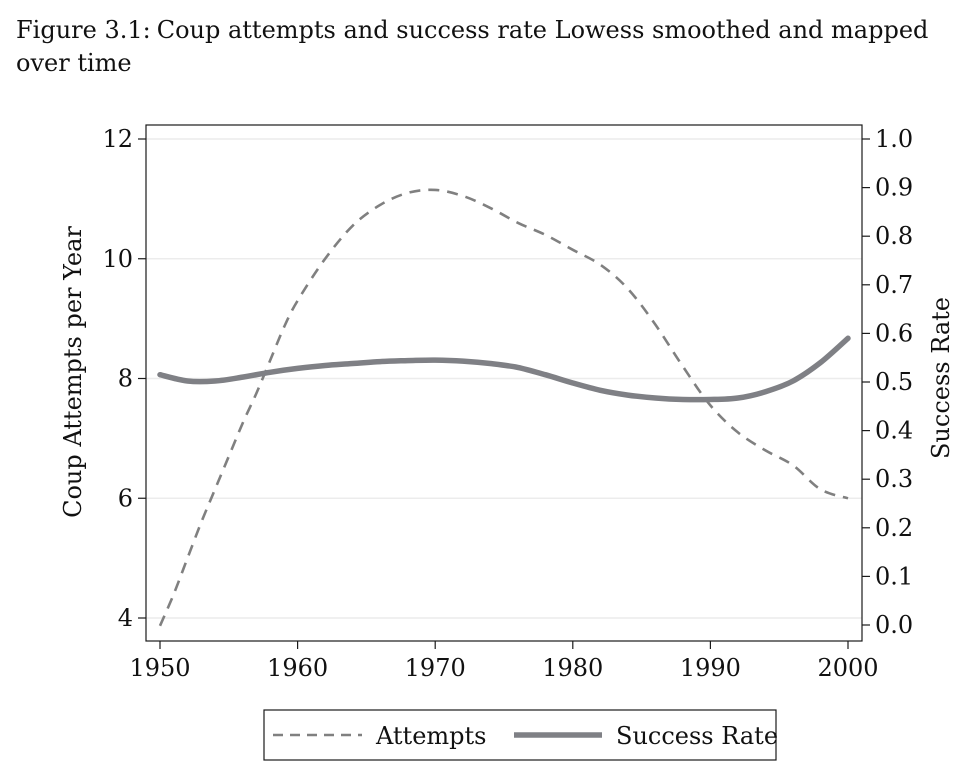 The height and width of the screenshot is (770, 974). Describe the element at coordinates (572, 668) in the screenshot. I see `x-tick-label: 1980` at that location.